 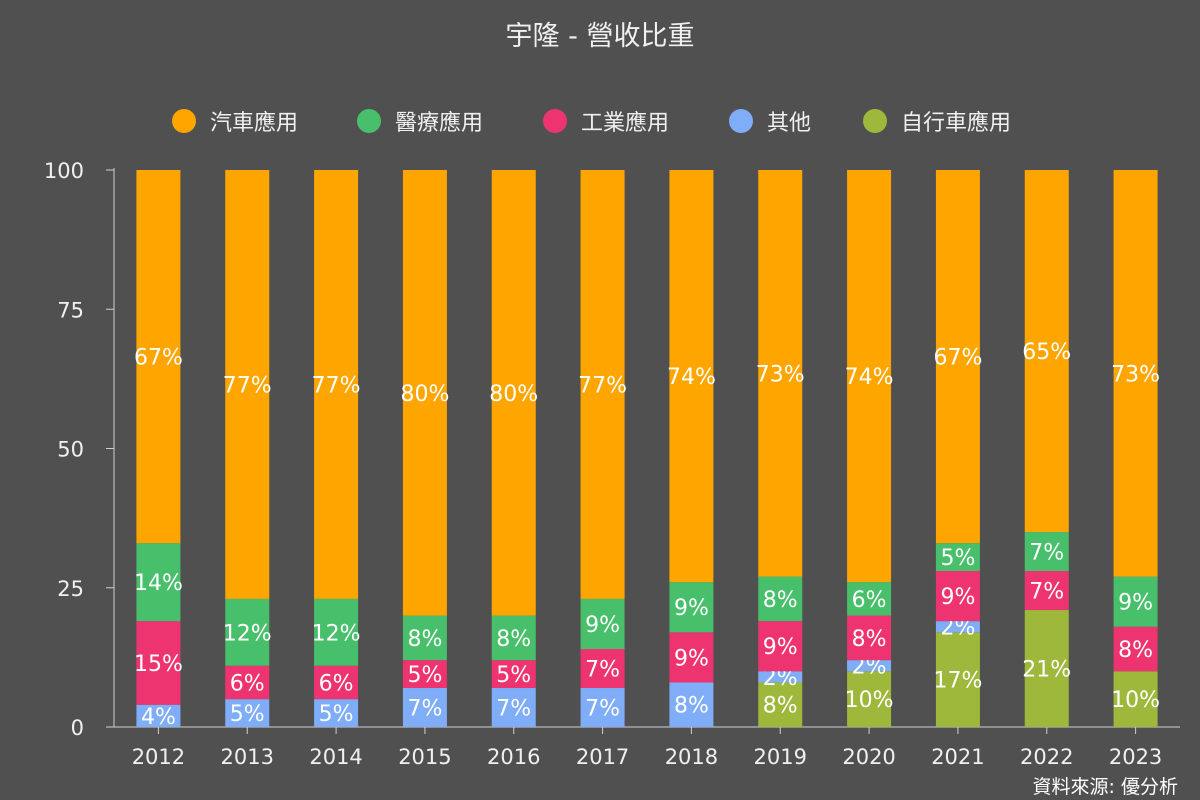 I want to click on data-label-2021-0: 17%, so click(x=957, y=681).